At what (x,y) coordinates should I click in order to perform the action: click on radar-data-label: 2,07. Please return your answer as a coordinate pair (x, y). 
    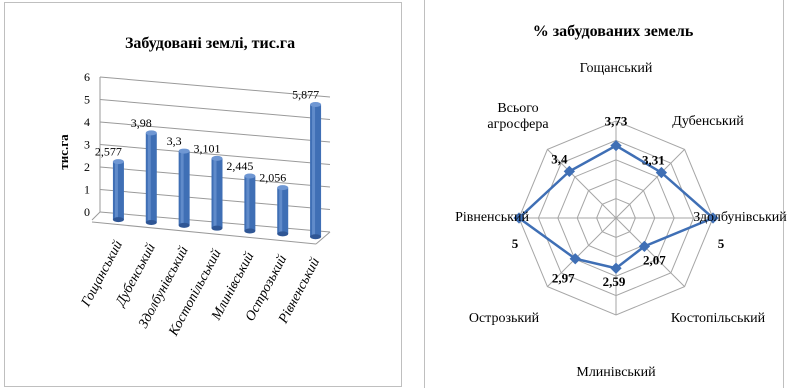
    Looking at the image, I should click on (654, 259).